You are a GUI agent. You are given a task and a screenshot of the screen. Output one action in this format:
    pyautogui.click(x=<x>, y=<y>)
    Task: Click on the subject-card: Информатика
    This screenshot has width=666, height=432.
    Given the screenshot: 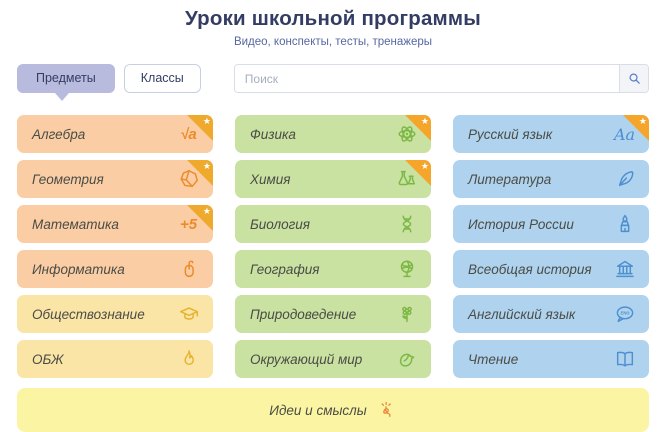 What is the action you would take?
    pyautogui.click(x=115, y=269)
    